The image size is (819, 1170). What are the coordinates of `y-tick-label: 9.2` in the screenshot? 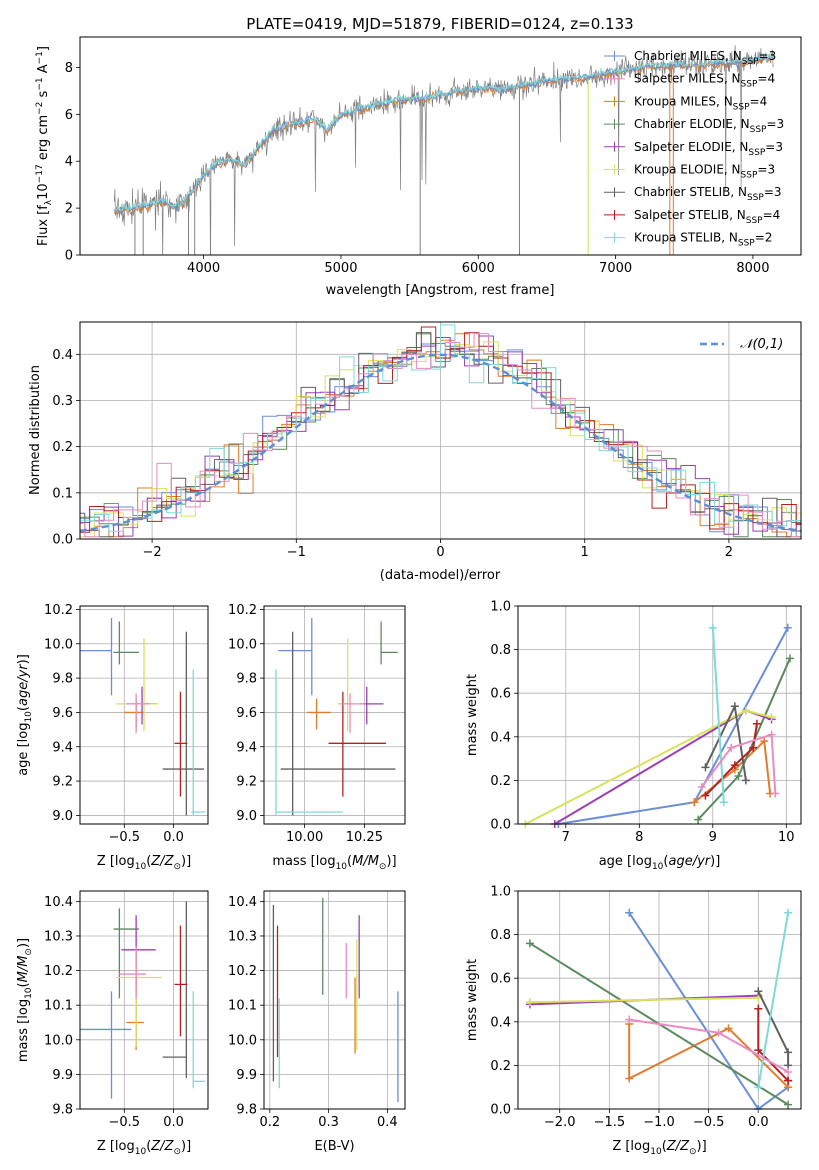 It's located at (246, 782).